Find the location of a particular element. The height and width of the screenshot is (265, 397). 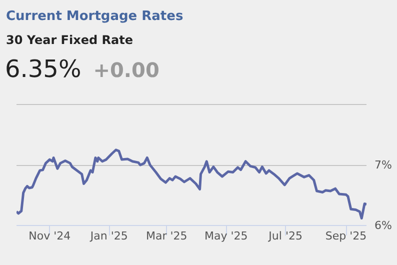

x-tick-label: Jul '25 is located at coordinates (285, 236).